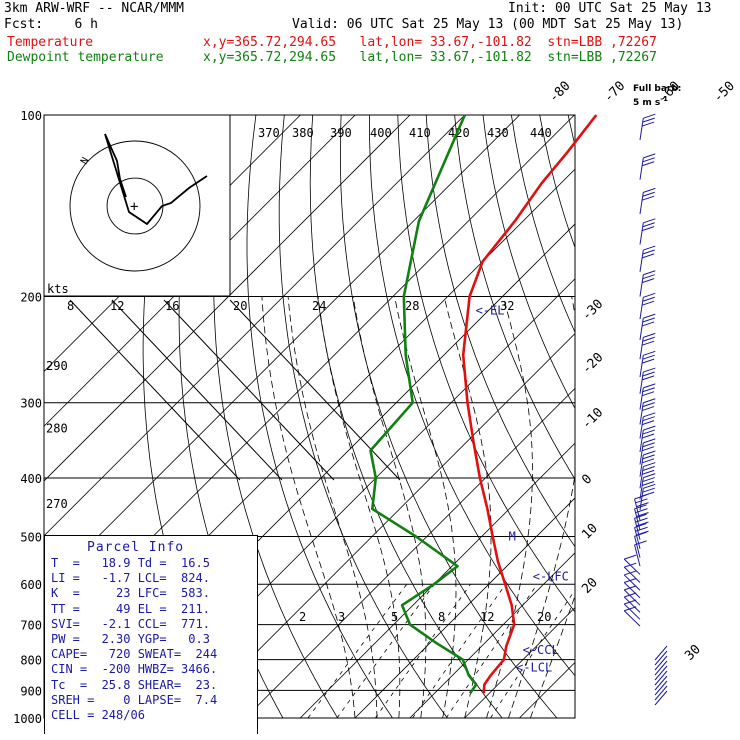 Image resolution: width=740 pixels, height=740 pixels. I want to click on hodograph-speed-label: 8, so click(70, 306).